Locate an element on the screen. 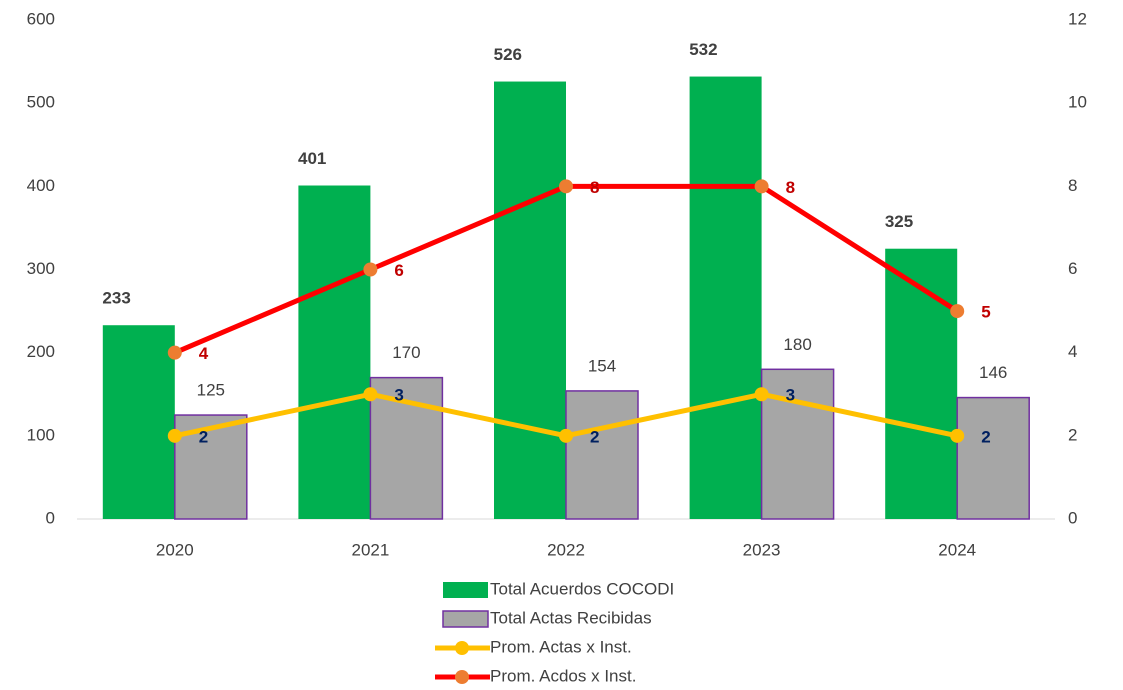  y-tick-label: 300 is located at coordinates (41, 268).